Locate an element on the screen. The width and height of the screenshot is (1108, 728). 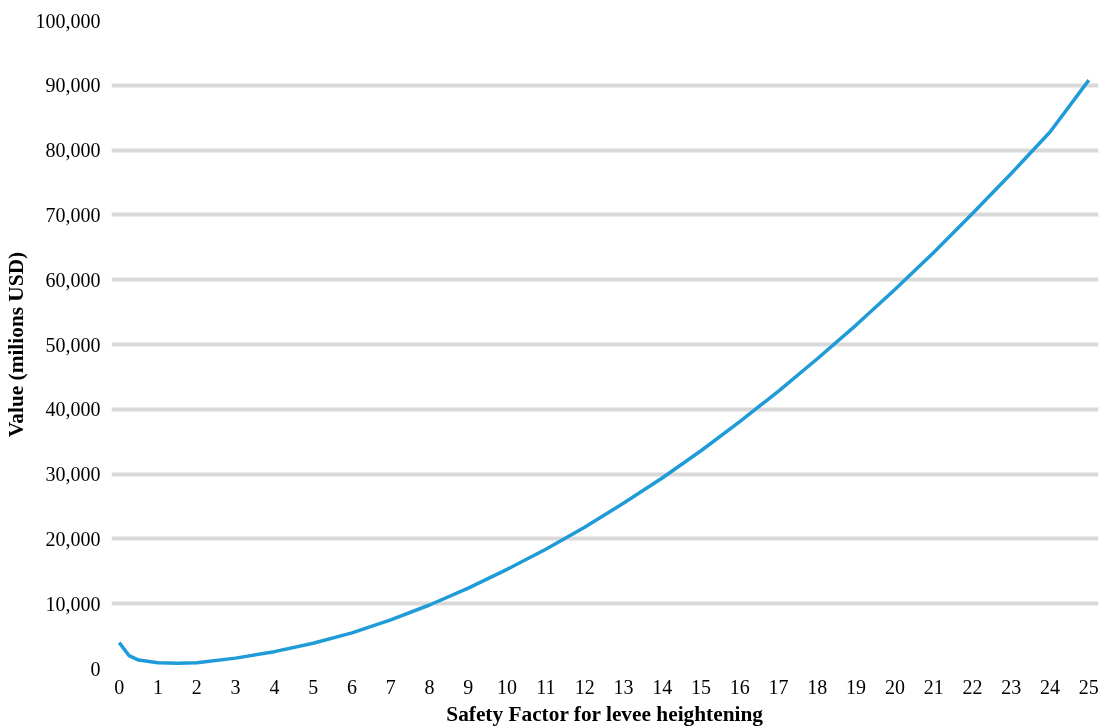
x-tick-label: 7 is located at coordinates (390, 686).